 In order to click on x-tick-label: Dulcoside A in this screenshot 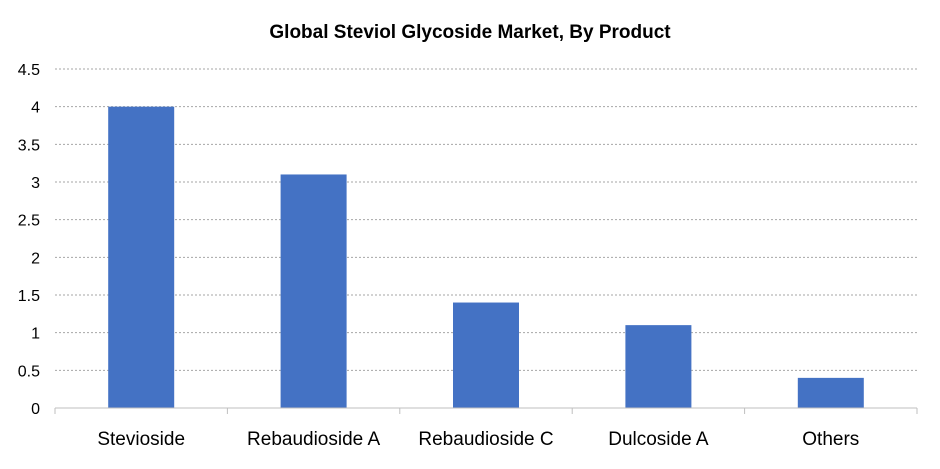, I will do `click(658, 439)`.